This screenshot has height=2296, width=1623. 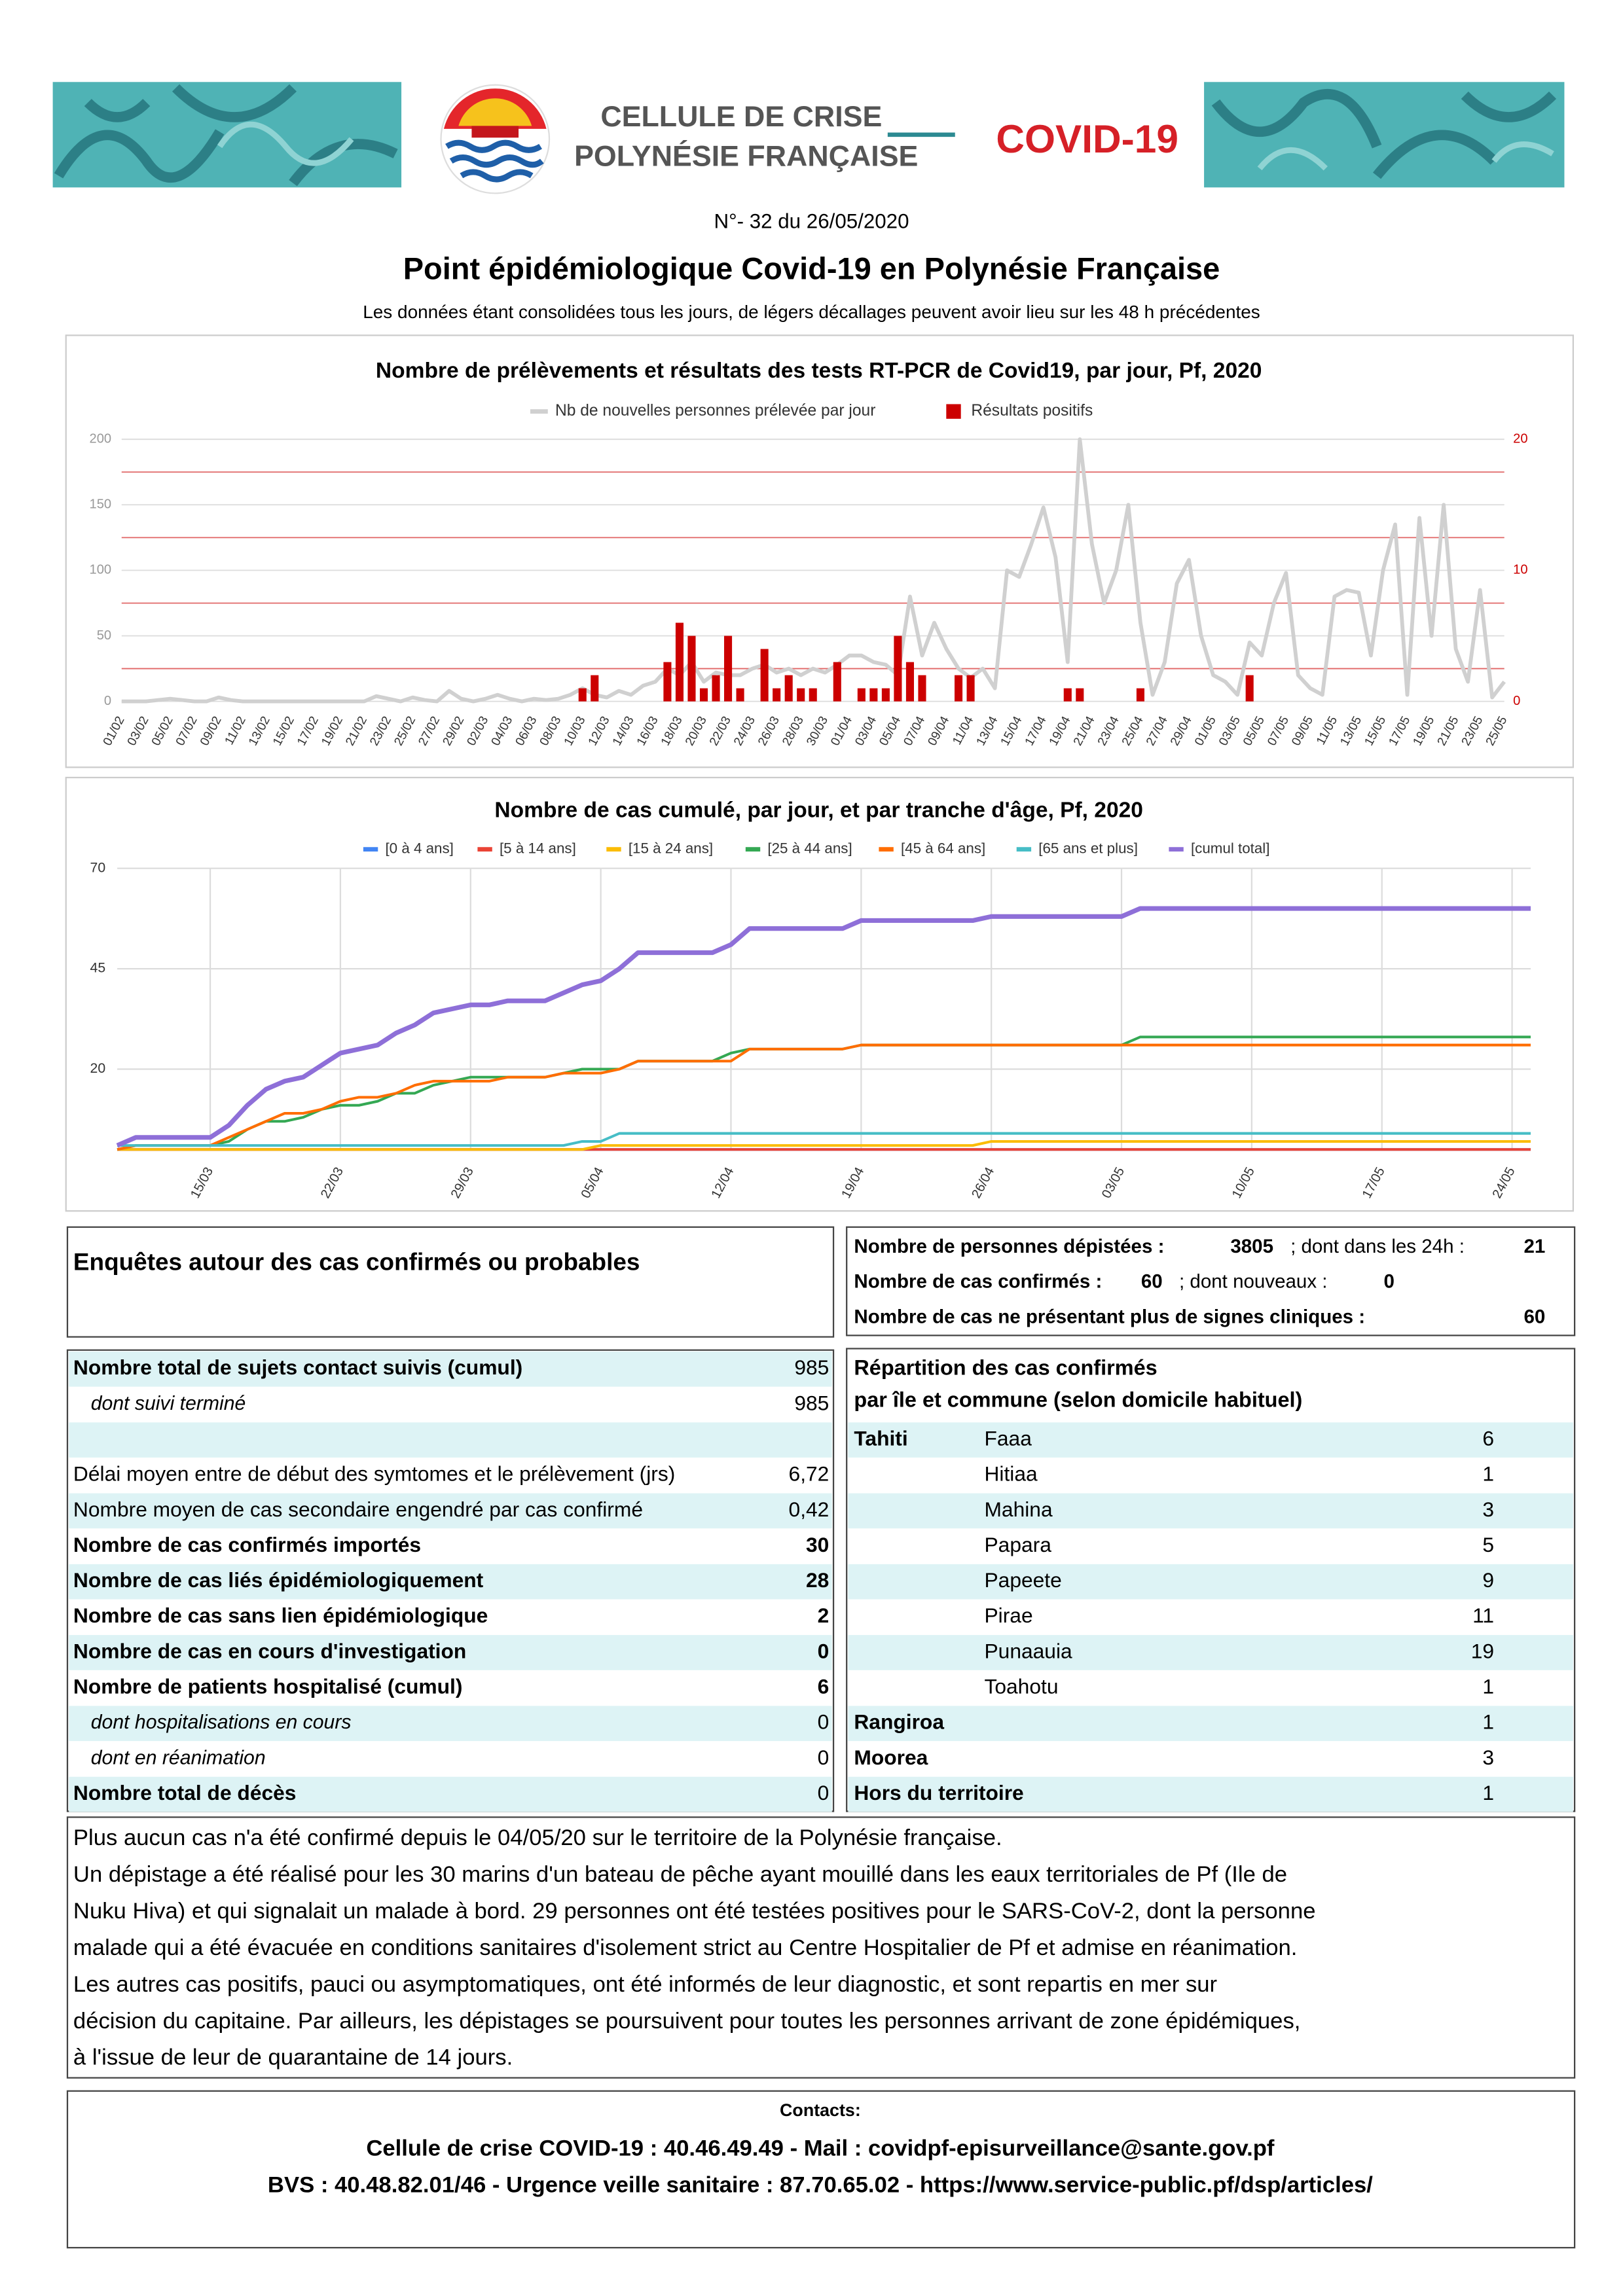 I want to click on legend-label: [45 à 64 ans], so click(x=943, y=848).